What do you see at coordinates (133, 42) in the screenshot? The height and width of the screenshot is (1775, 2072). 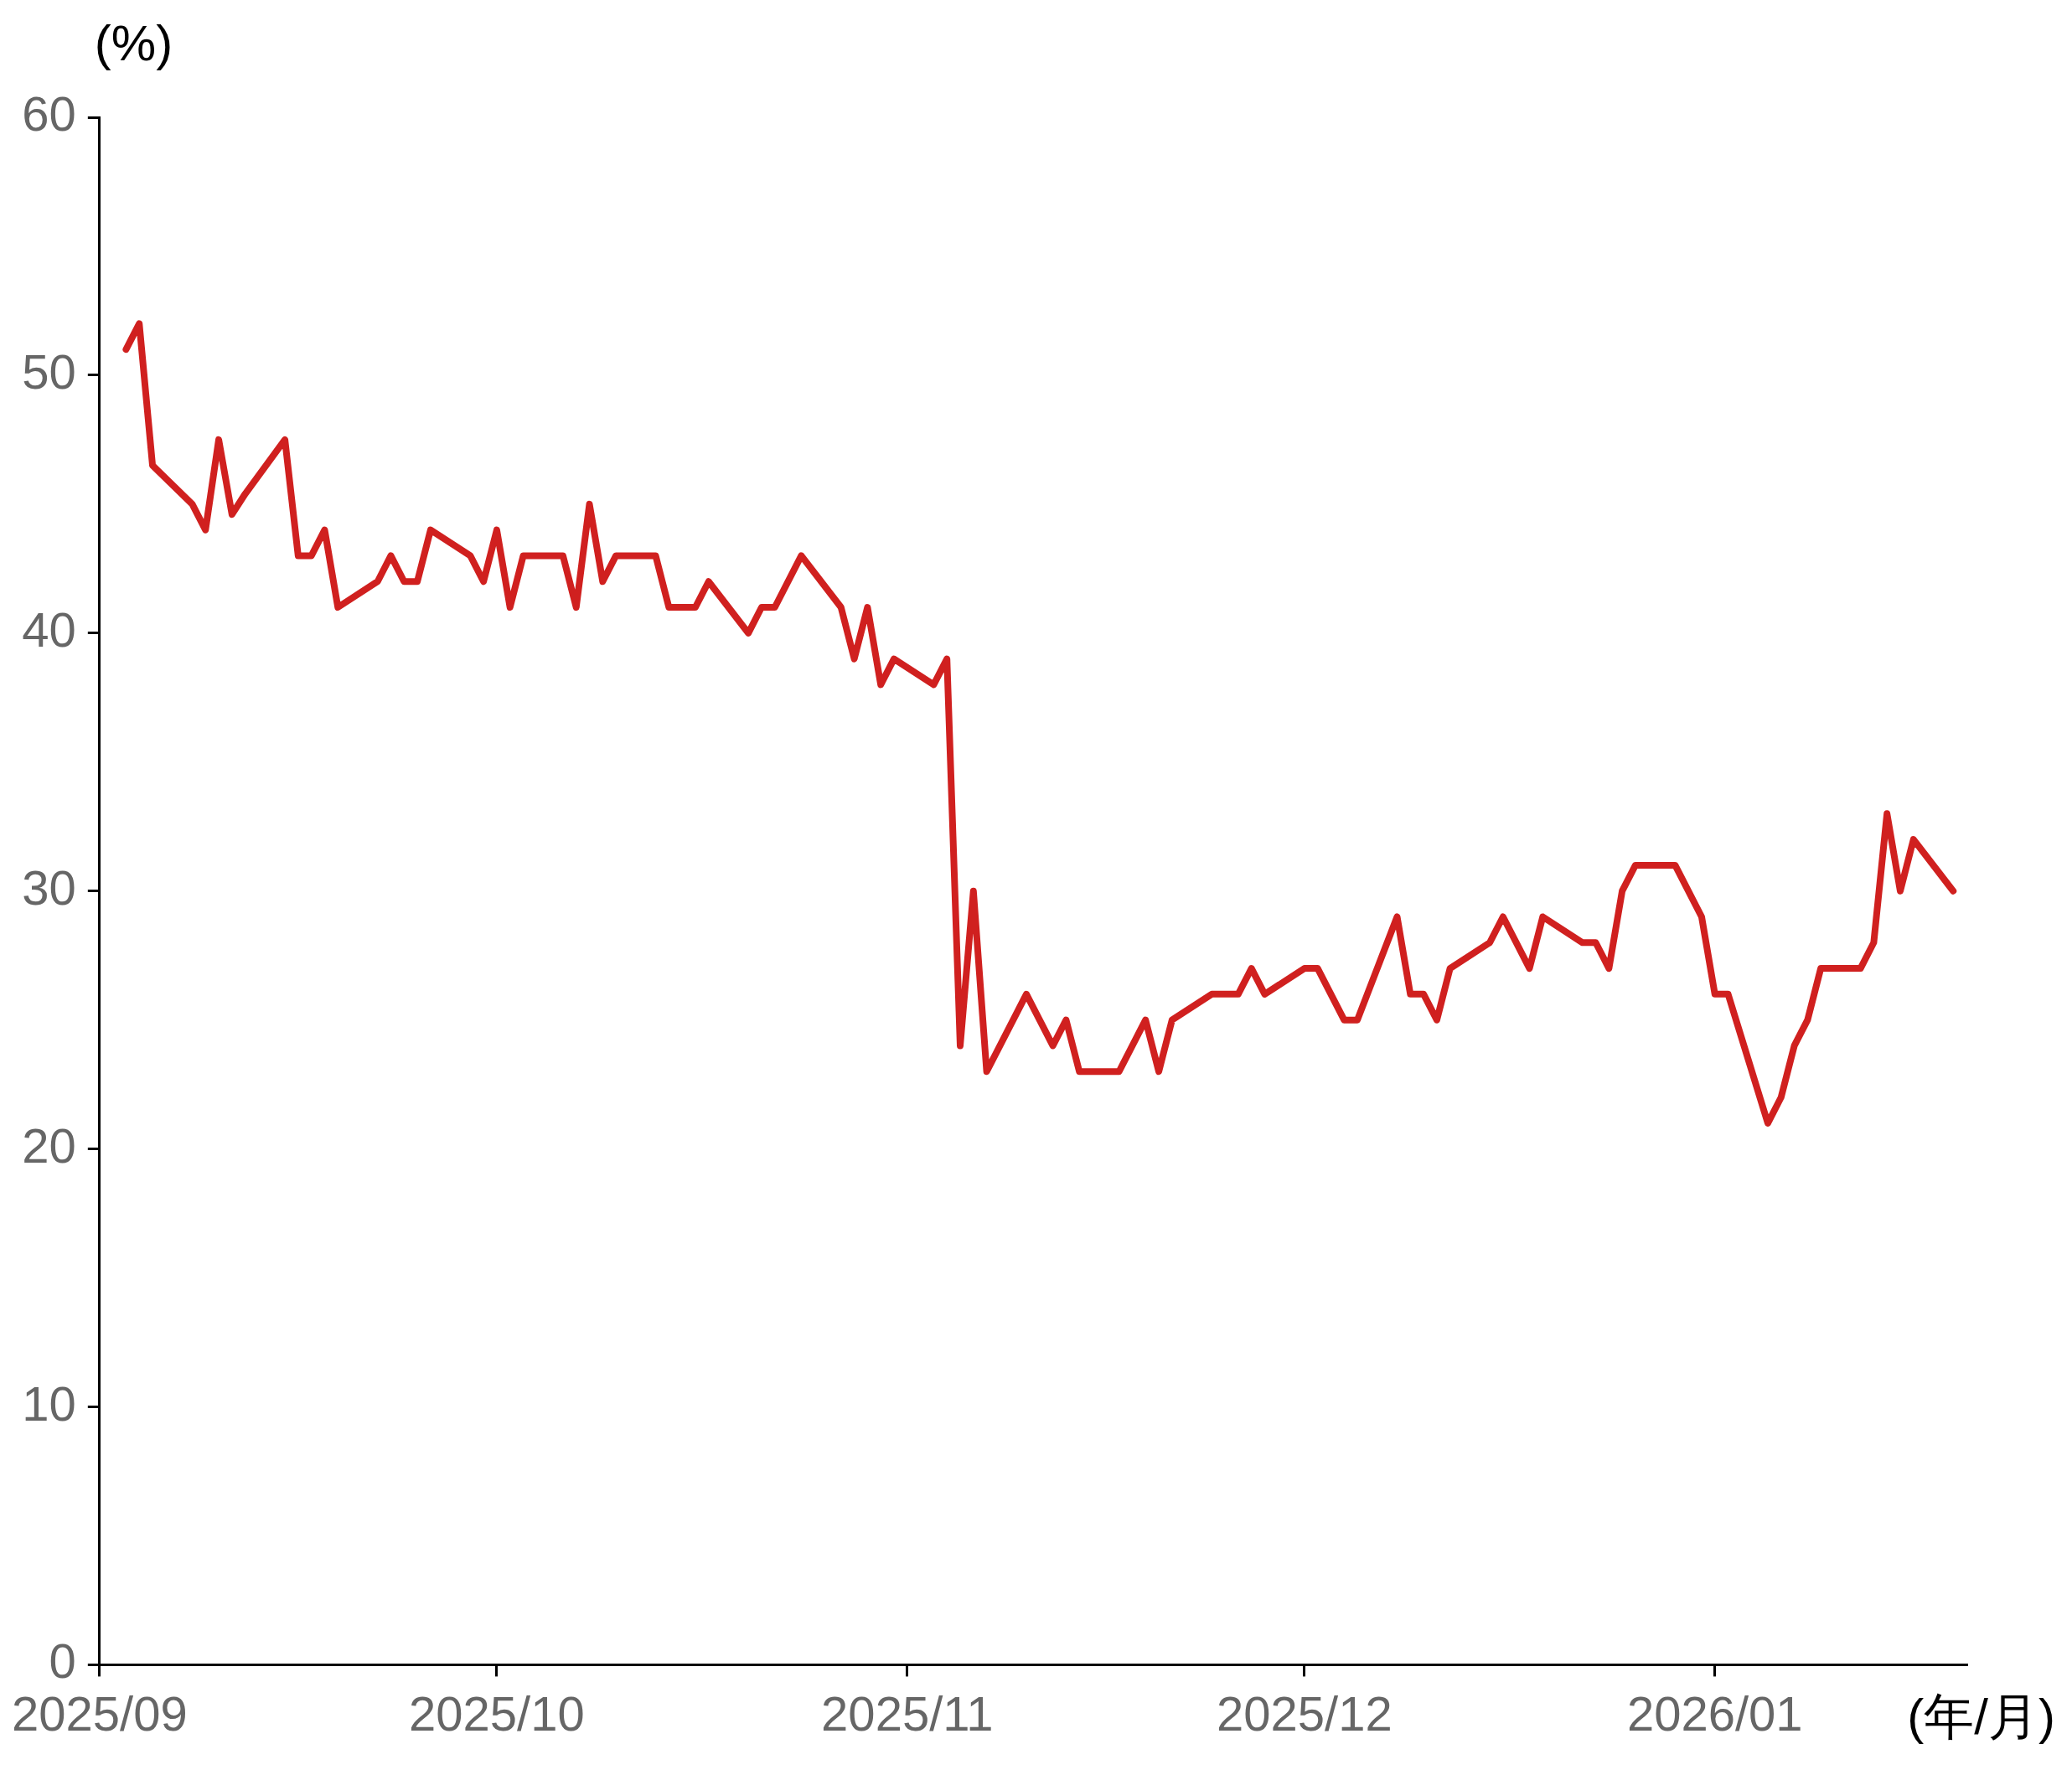 I see `y-axis-title: (%)` at bounding box center [133, 42].